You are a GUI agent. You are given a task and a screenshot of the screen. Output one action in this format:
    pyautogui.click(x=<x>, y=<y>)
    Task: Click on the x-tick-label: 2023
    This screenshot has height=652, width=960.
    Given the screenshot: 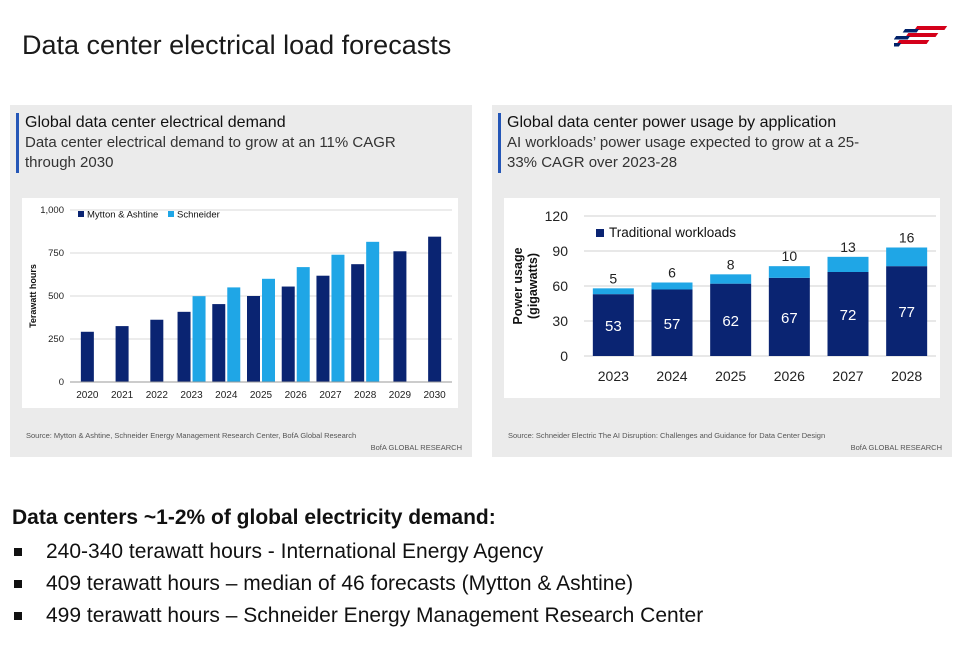 What is the action you would take?
    pyautogui.click(x=613, y=376)
    